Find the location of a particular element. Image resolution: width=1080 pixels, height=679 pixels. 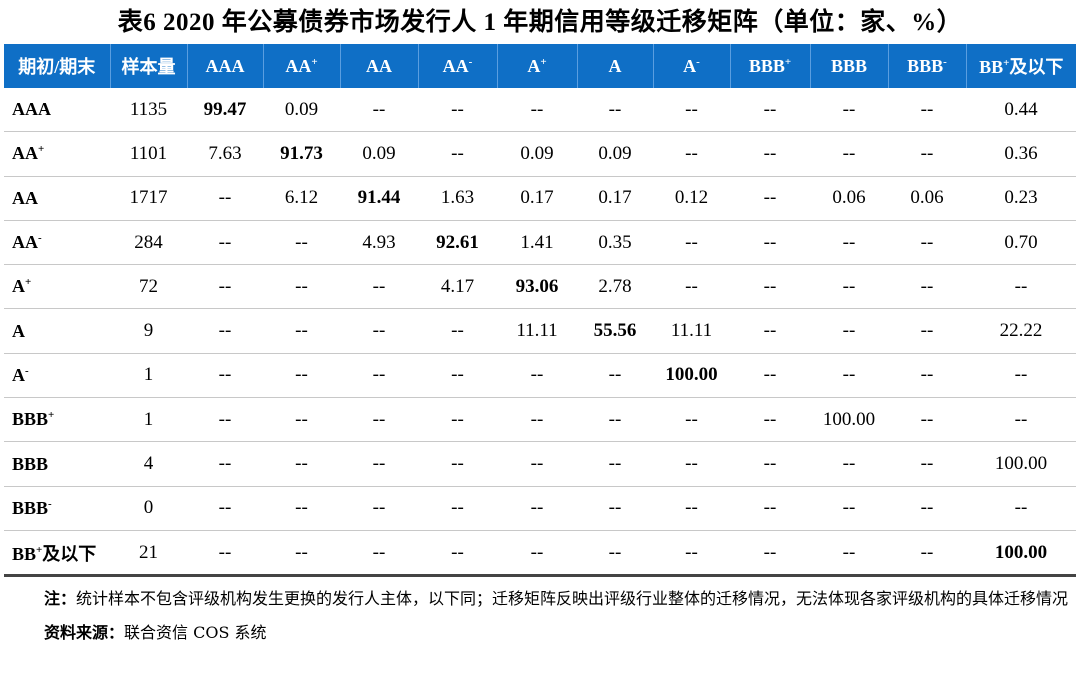

column-header: BBB+ is located at coordinates (770, 66).